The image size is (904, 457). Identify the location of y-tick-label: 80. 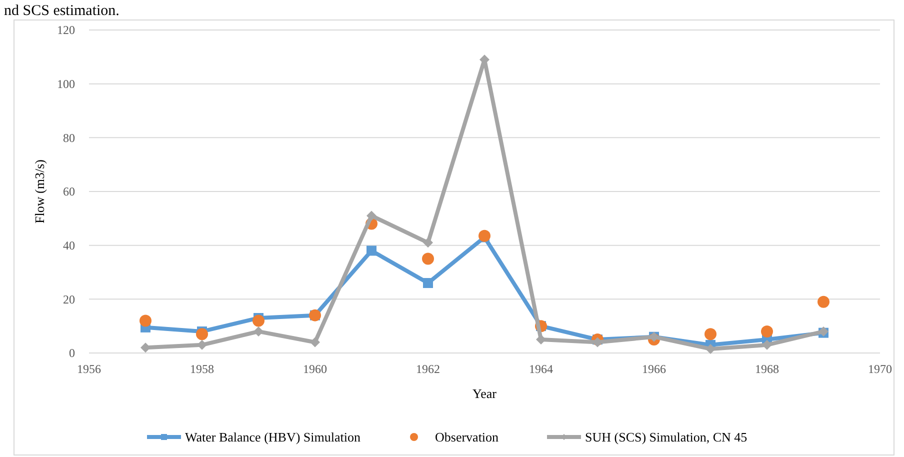
(69, 137).